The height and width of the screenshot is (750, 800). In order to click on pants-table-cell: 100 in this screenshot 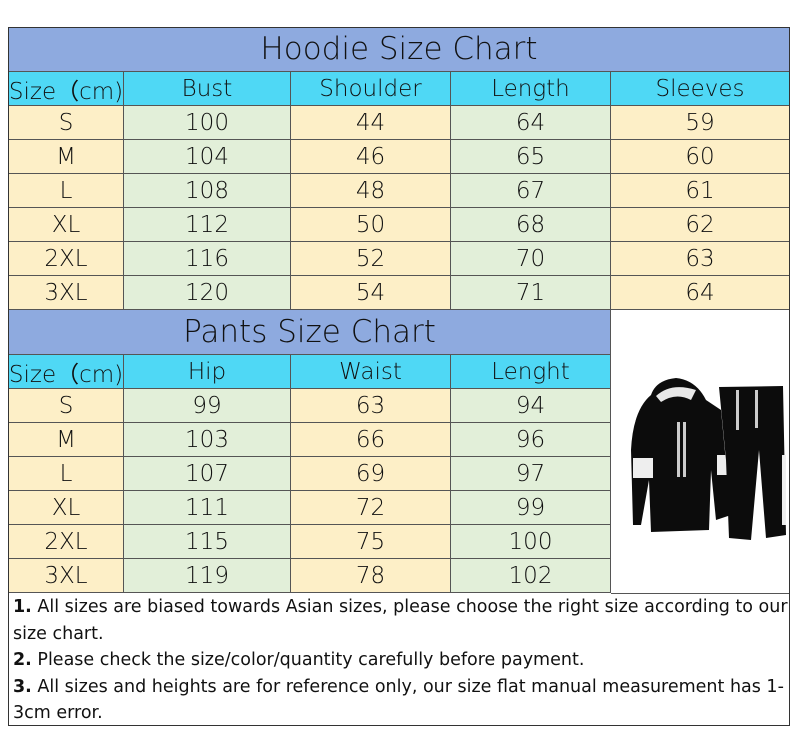, I will do `click(531, 542)`.